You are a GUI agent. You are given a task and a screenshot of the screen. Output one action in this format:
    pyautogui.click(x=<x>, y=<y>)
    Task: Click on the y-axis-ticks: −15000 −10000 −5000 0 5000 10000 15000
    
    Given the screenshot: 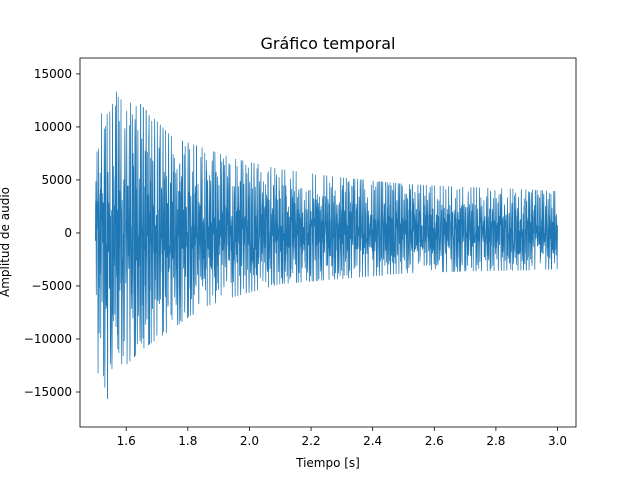 What is the action you would take?
    pyautogui.click(x=52, y=233)
    